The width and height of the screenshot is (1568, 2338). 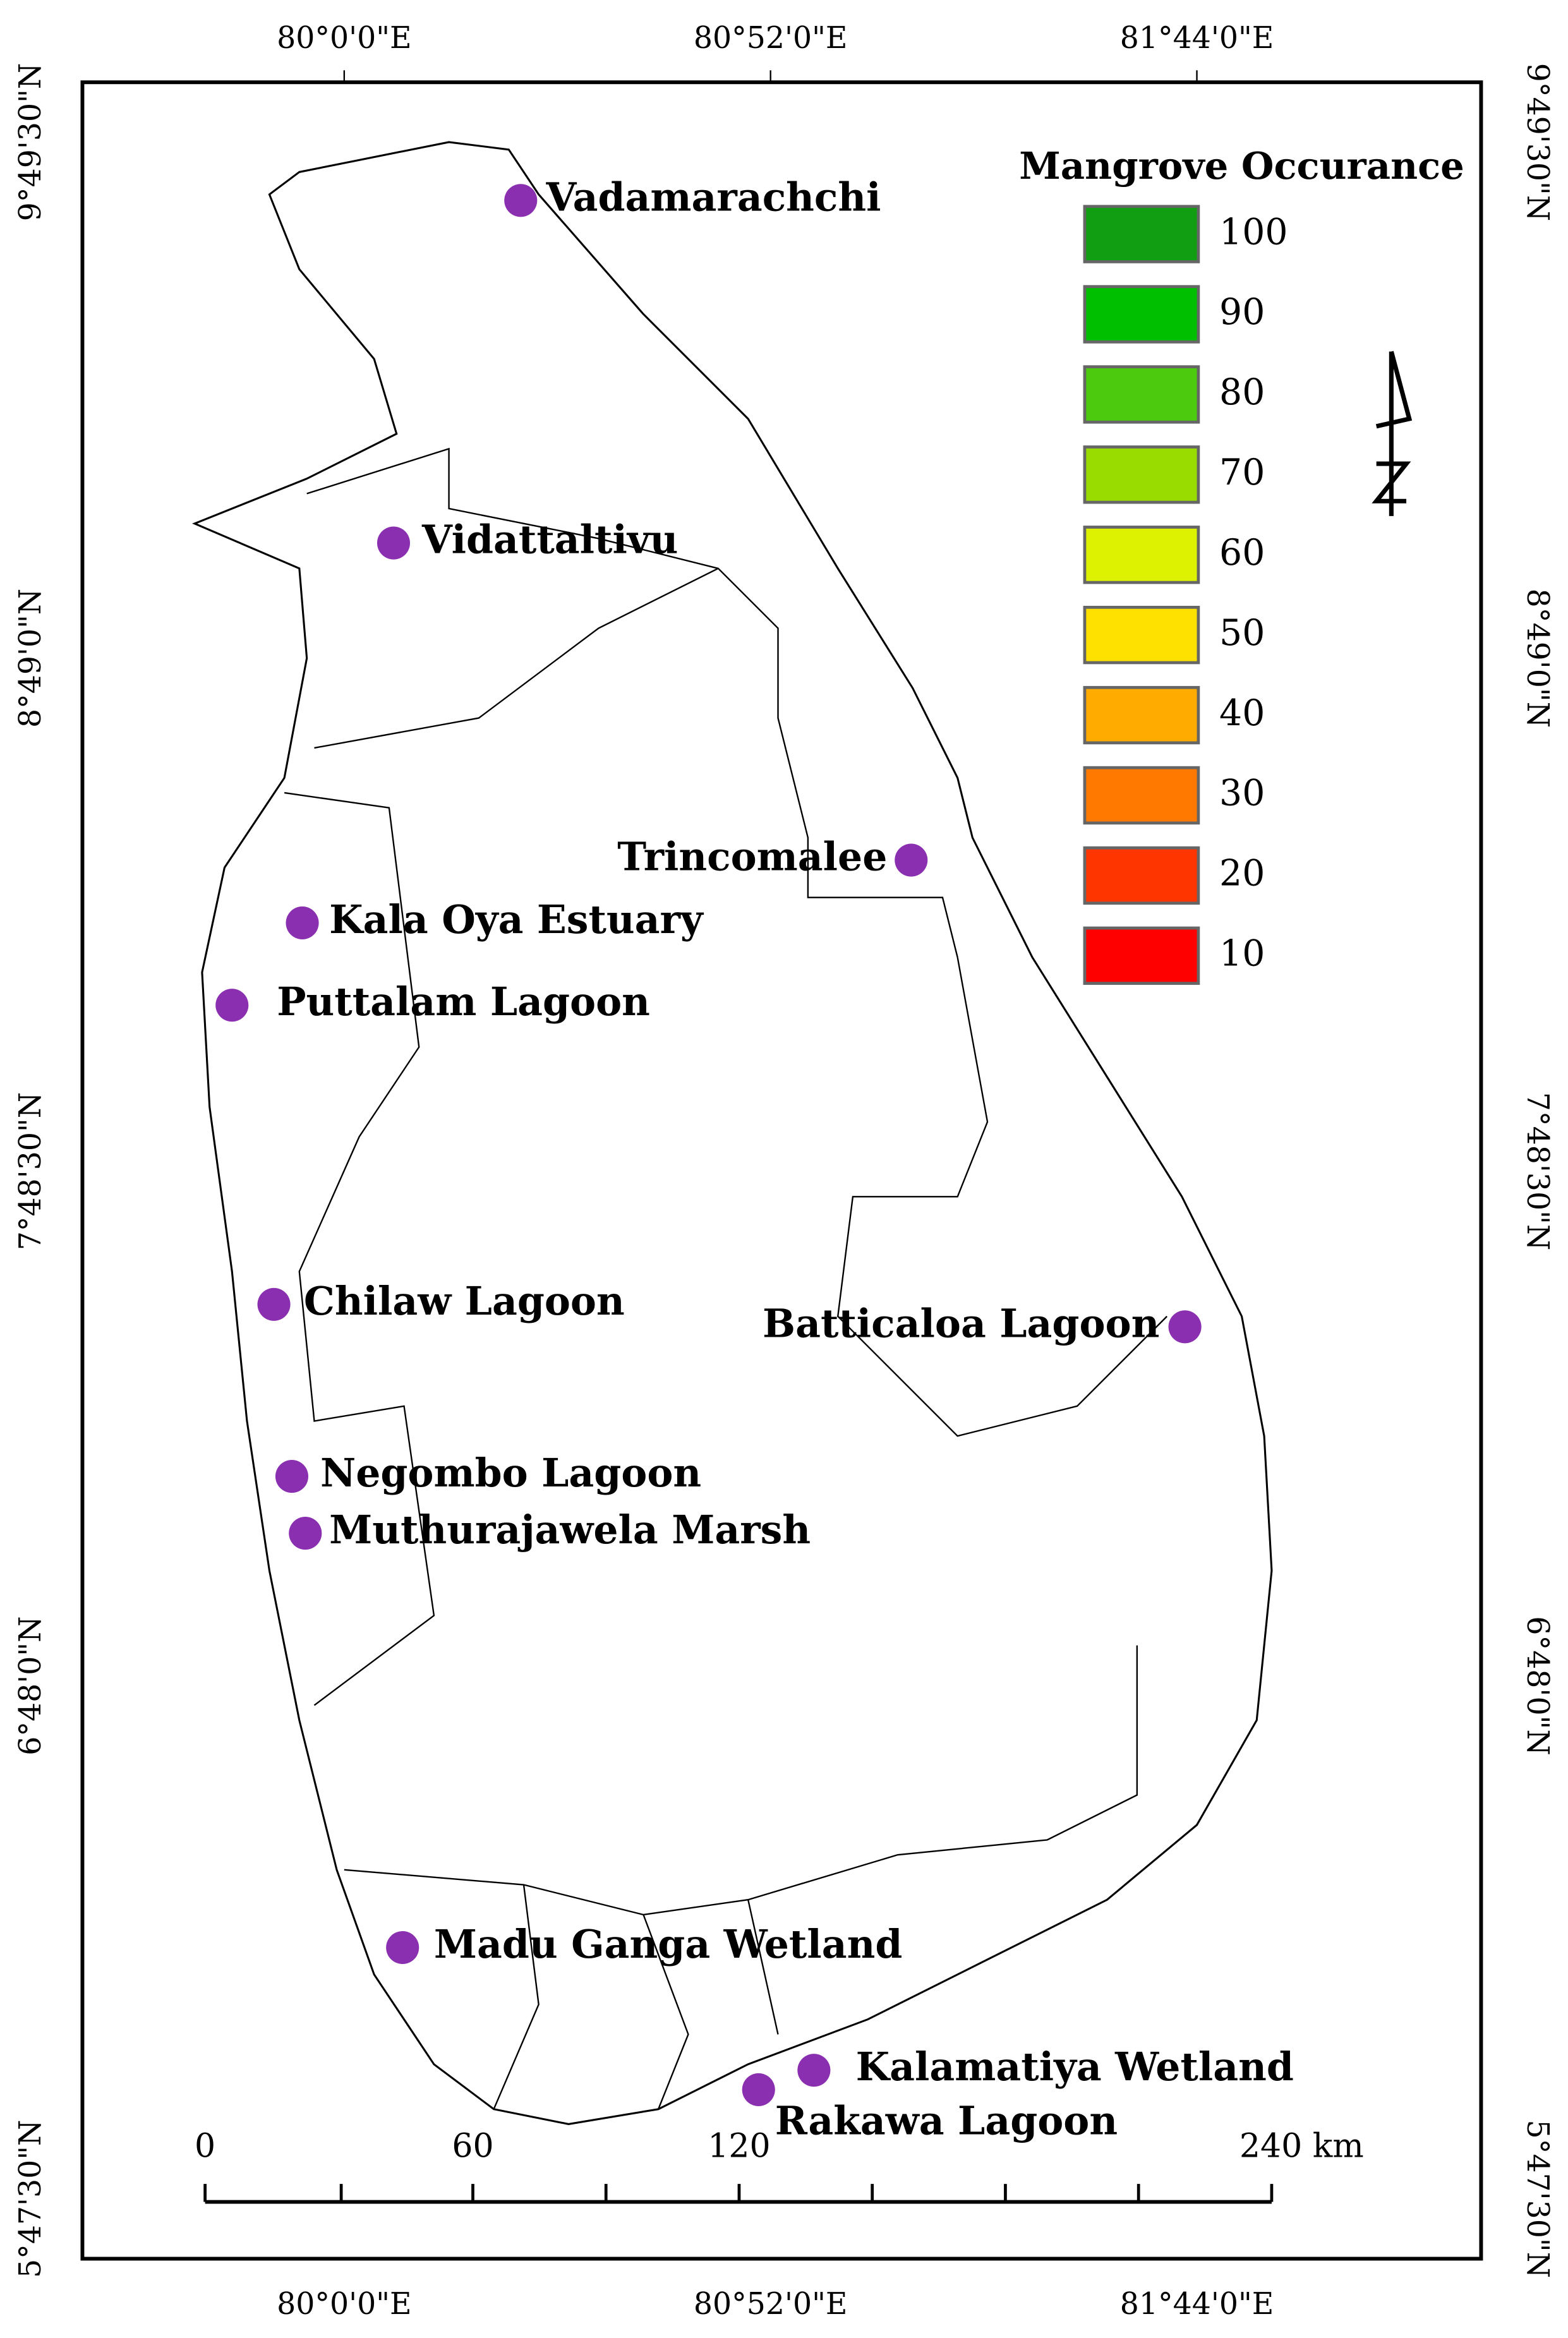 I want to click on legend-label: 90, so click(x=1242, y=312).